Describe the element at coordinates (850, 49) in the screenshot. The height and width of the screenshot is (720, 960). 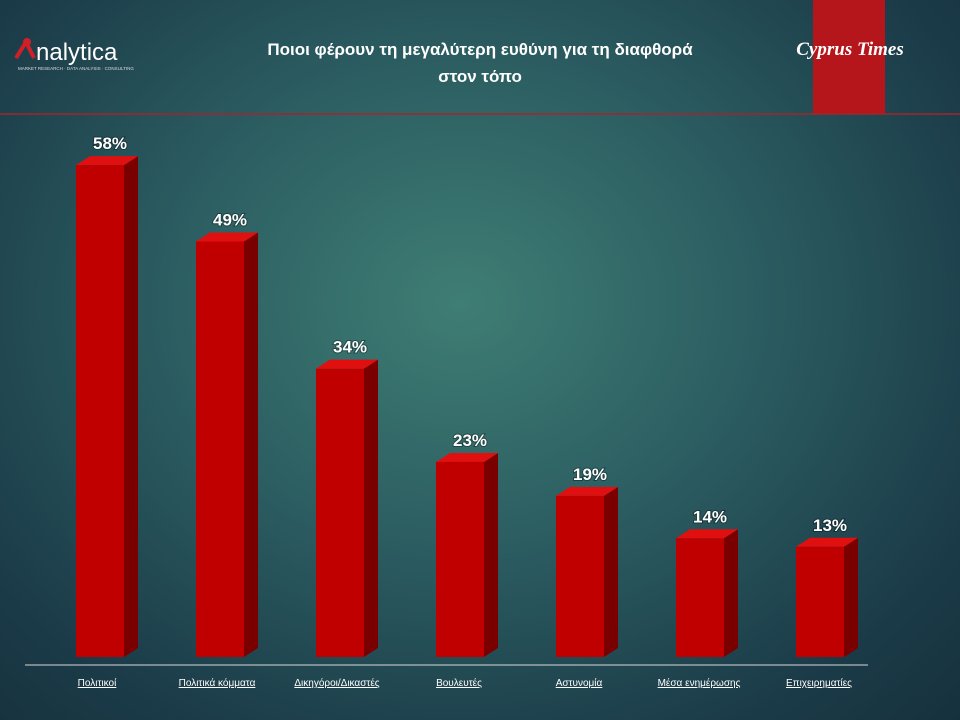
I see `right-logo: Cyprus Times` at that location.